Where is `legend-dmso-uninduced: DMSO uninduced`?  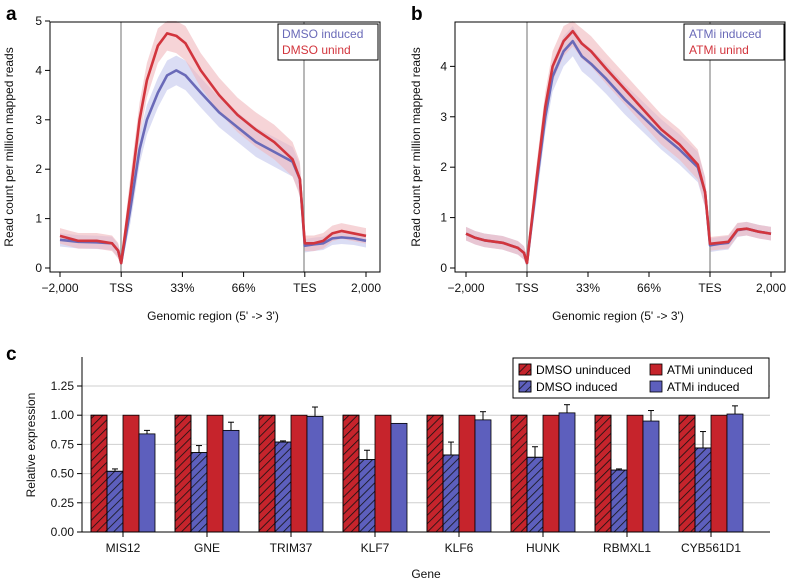 legend-dmso-uninduced: DMSO uninduced is located at coordinates (583, 370).